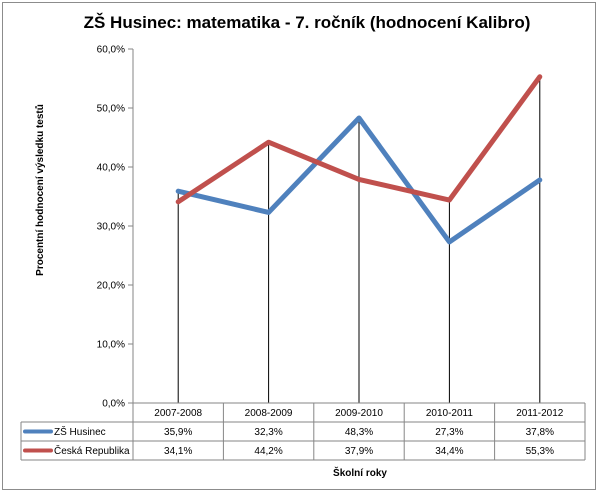 Image resolution: width=600 pixels, height=494 pixels. What do you see at coordinates (359, 432) in the screenshot?
I see `data-label: 48,3%` at bounding box center [359, 432].